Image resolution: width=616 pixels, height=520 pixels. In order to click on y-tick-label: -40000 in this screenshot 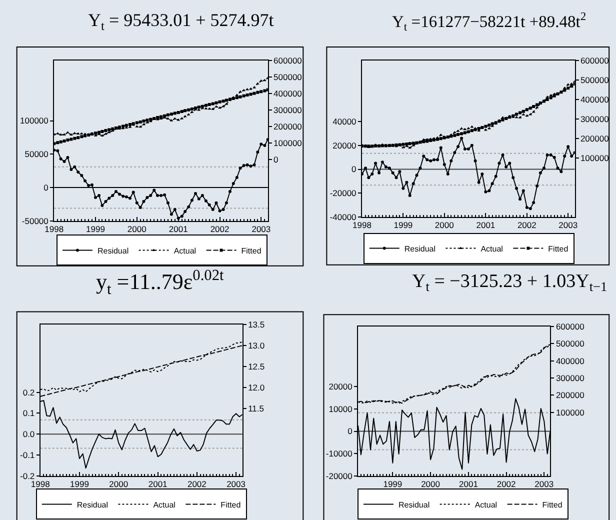, I will do `click(343, 217)`.